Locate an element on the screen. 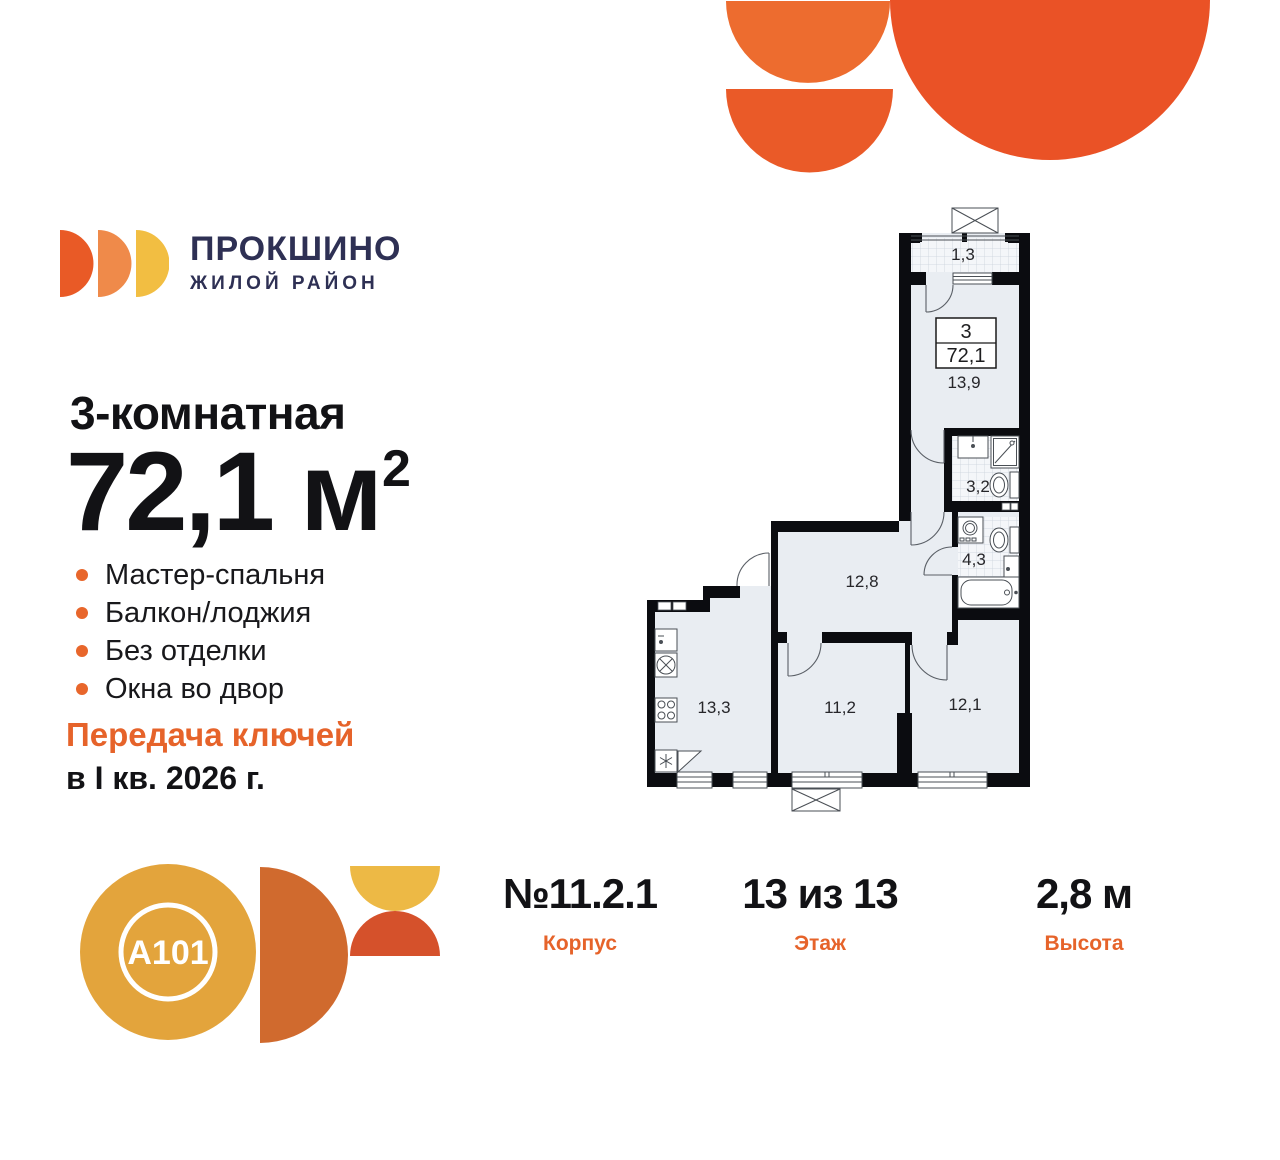 This screenshot has height=1160, width=1280. stove-icon is located at coordinates (666, 710).